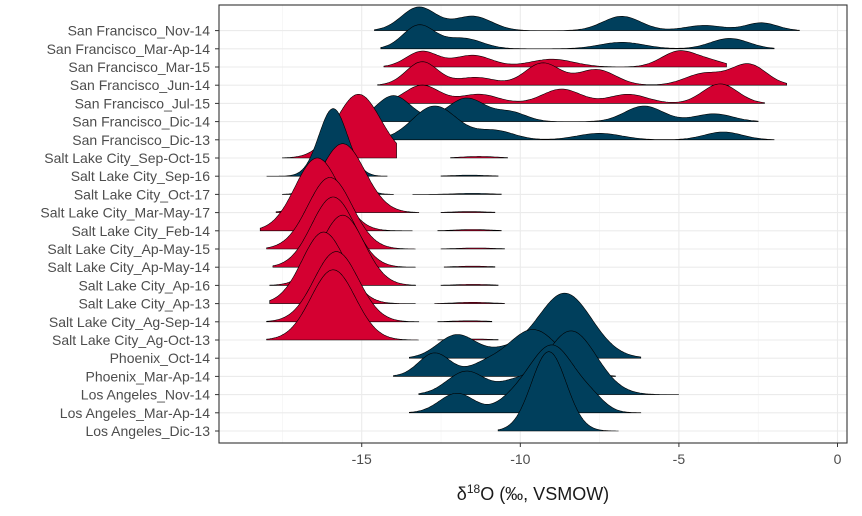  What do you see at coordinates (679, 459) in the screenshot?
I see `x-tick-label: -5` at bounding box center [679, 459].